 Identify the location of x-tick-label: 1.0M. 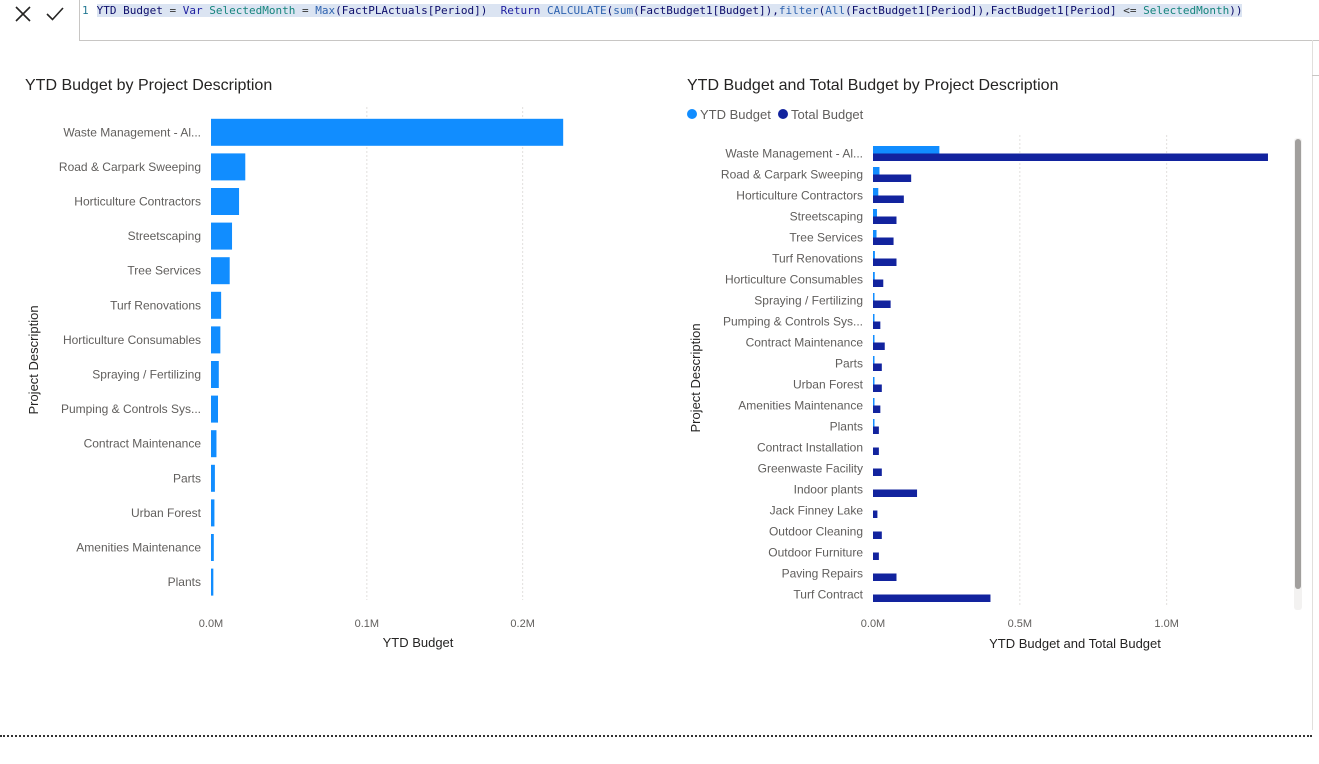
(1166, 624).